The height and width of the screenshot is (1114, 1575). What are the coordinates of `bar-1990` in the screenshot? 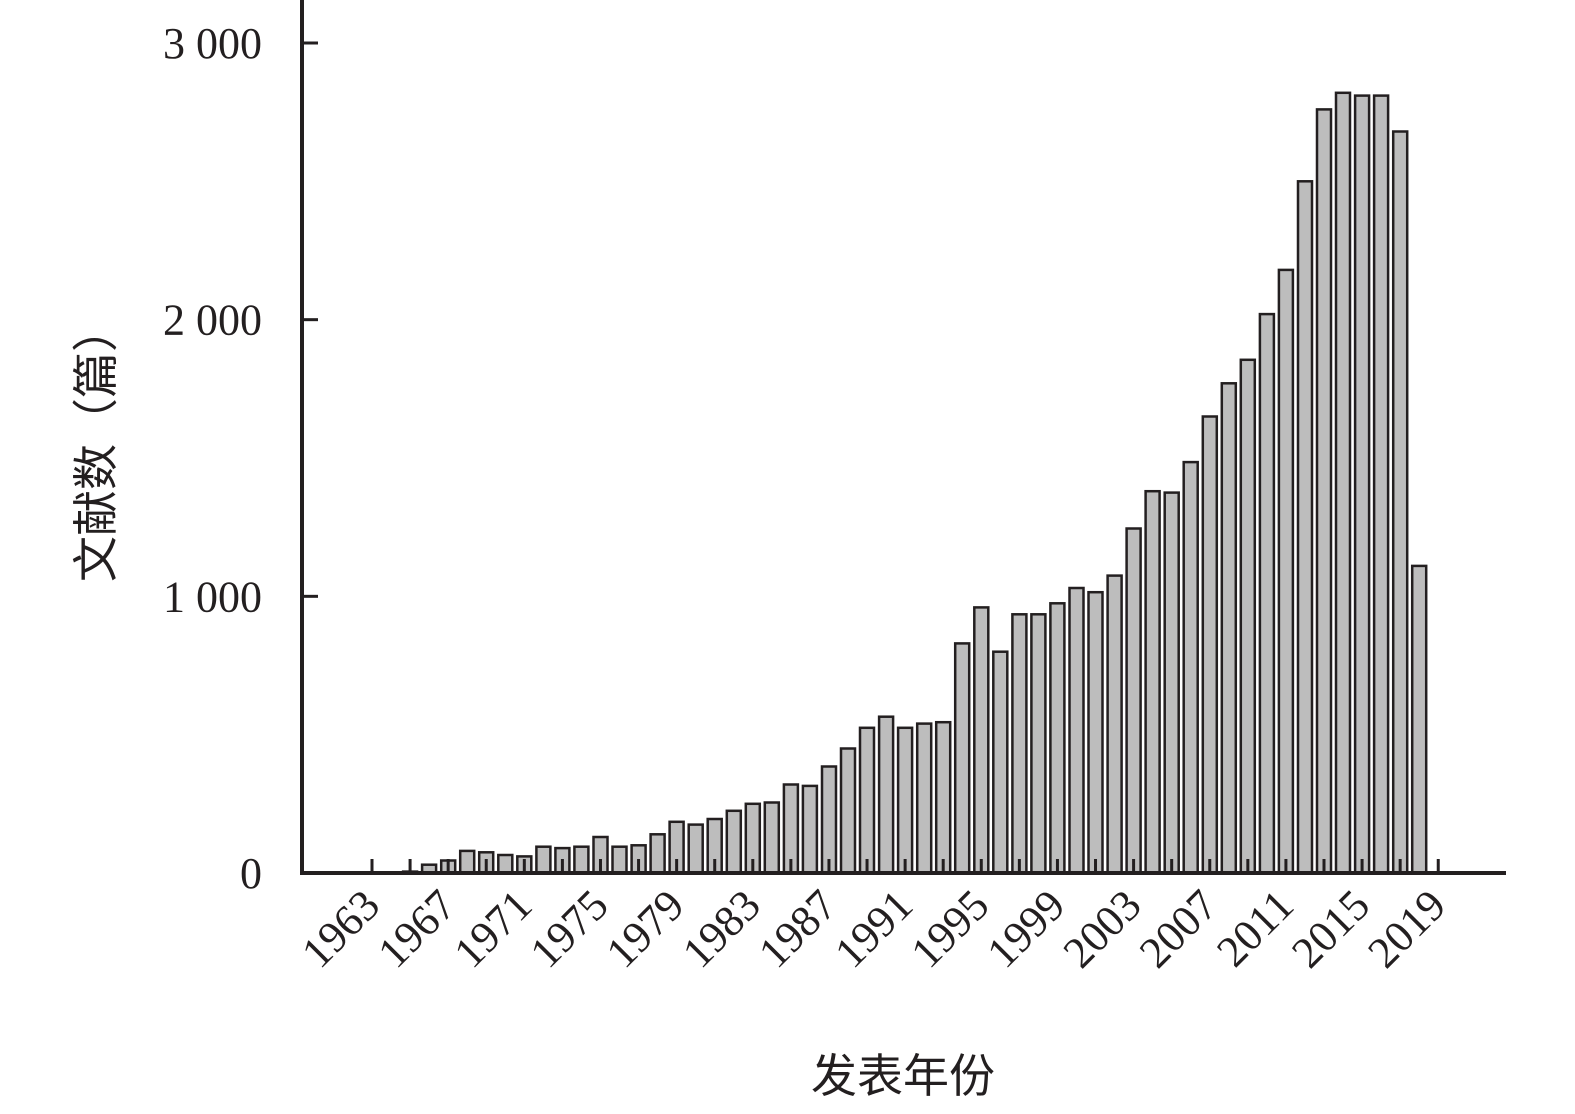 It's located at (886, 795).